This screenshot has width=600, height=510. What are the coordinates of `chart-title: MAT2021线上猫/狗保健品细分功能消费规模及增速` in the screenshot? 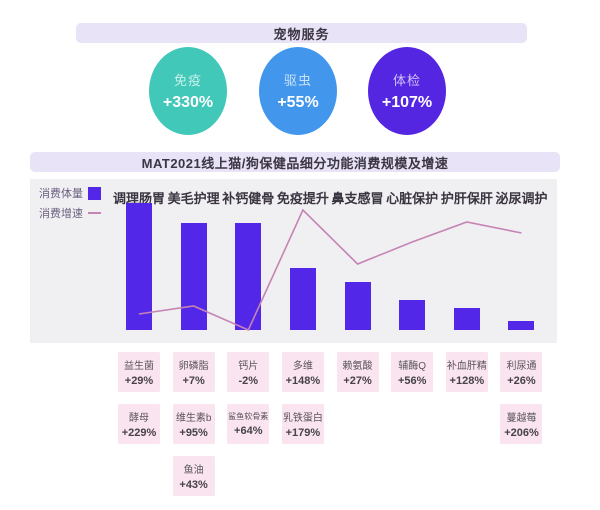 It's located at (295, 163).